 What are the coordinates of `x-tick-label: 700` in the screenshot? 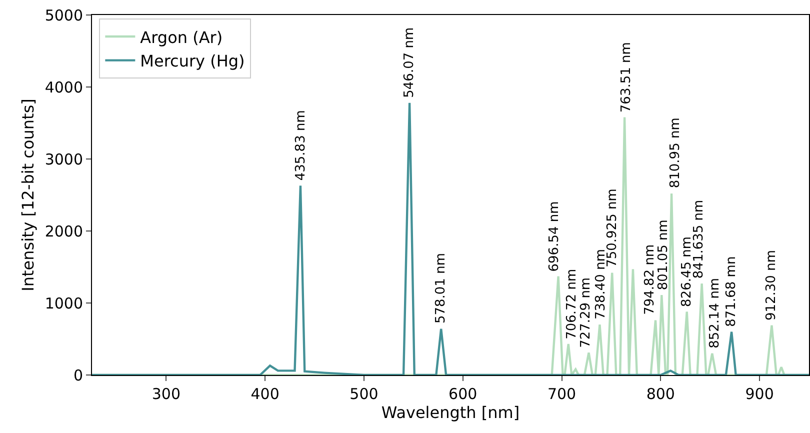 It's located at (561, 394).